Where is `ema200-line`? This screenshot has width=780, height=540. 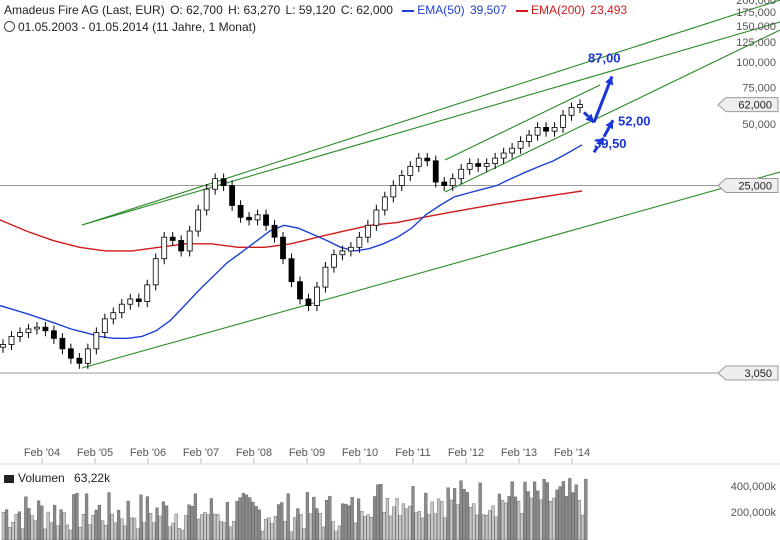 ema200-line is located at coordinates (291, 221).